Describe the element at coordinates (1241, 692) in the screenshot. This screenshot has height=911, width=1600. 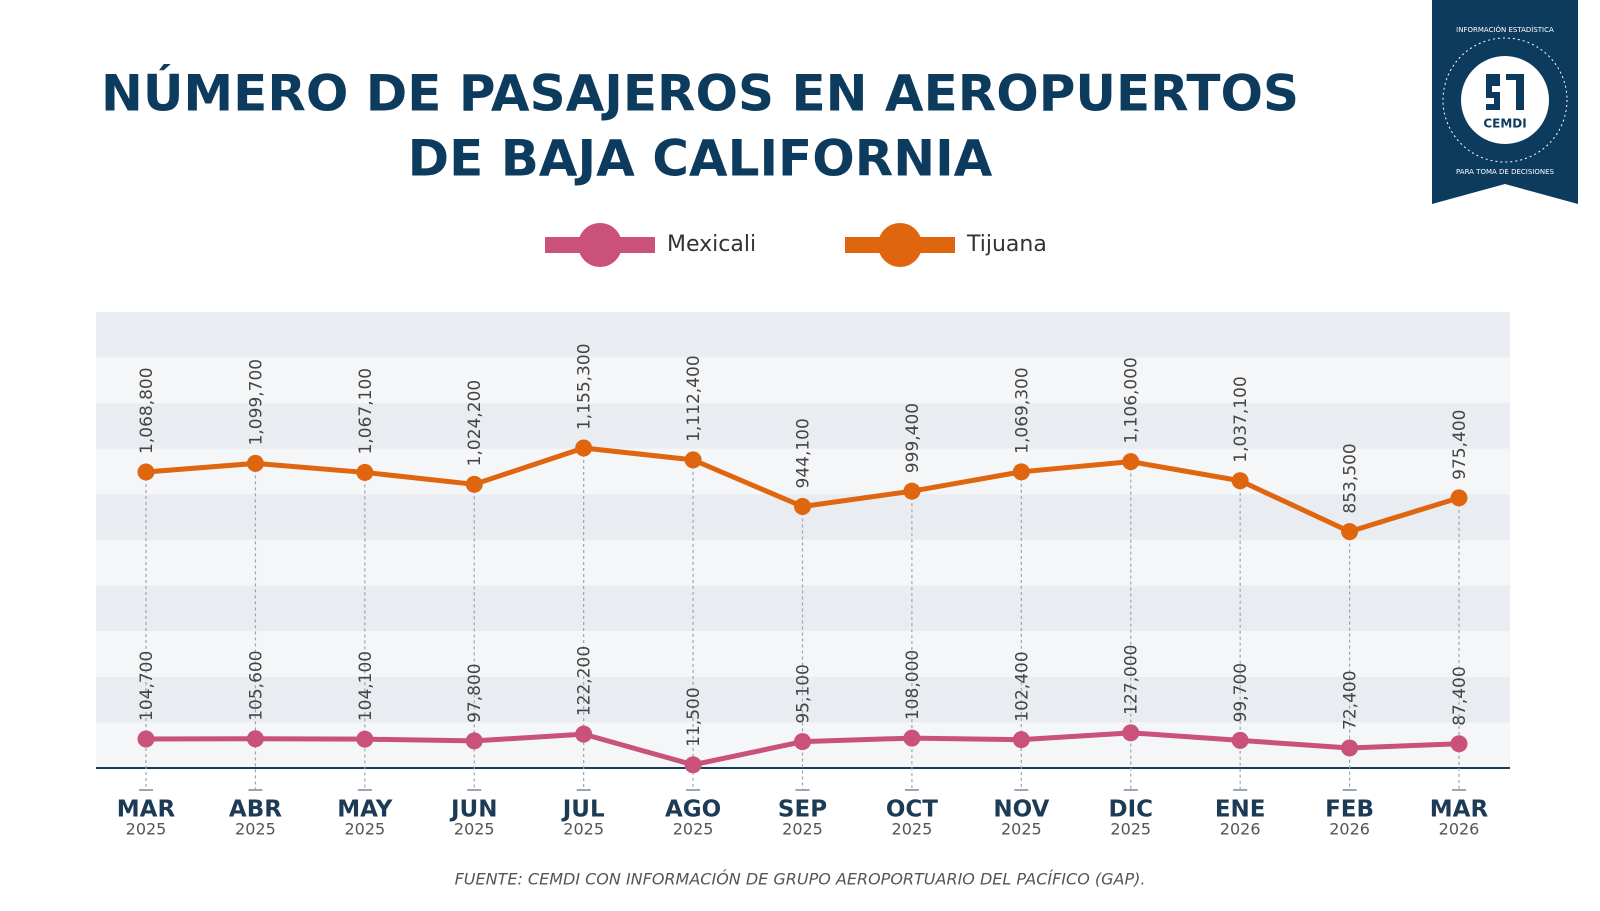
I see `data-label: 99,700` at that location.